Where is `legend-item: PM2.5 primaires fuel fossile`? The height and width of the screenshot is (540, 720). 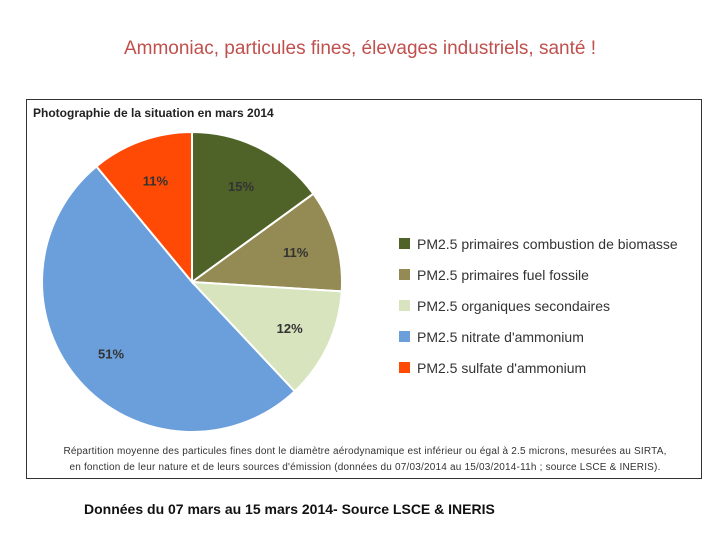 legend-item: PM2.5 primaires fuel fossile is located at coordinates (538, 274).